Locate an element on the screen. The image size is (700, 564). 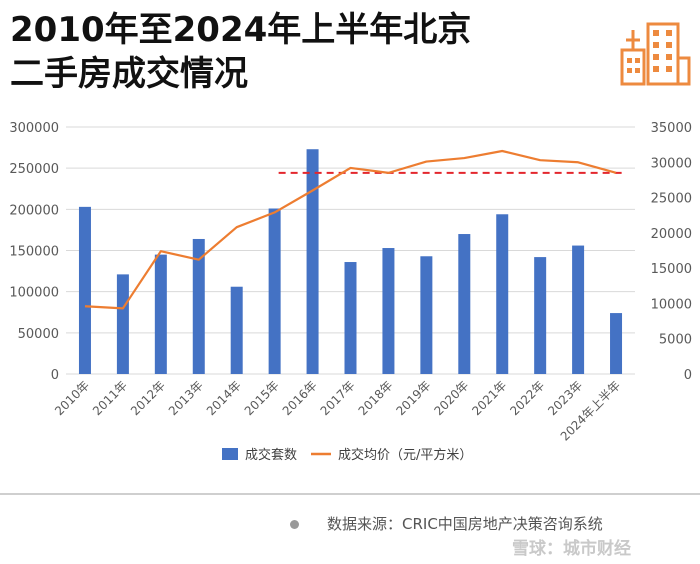
y-right-tick-label: 35000 is located at coordinates (671, 128).